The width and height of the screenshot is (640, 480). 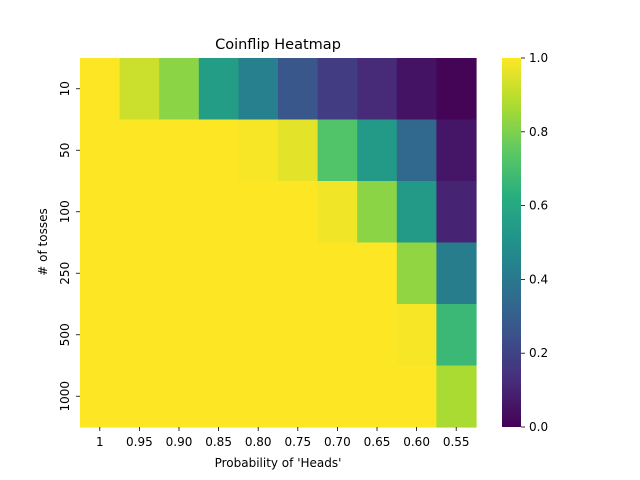 What do you see at coordinates (538, 206) in the screenshot?
I see `colorbar-tick-label: 0.6` at bounding box center [538, 206].